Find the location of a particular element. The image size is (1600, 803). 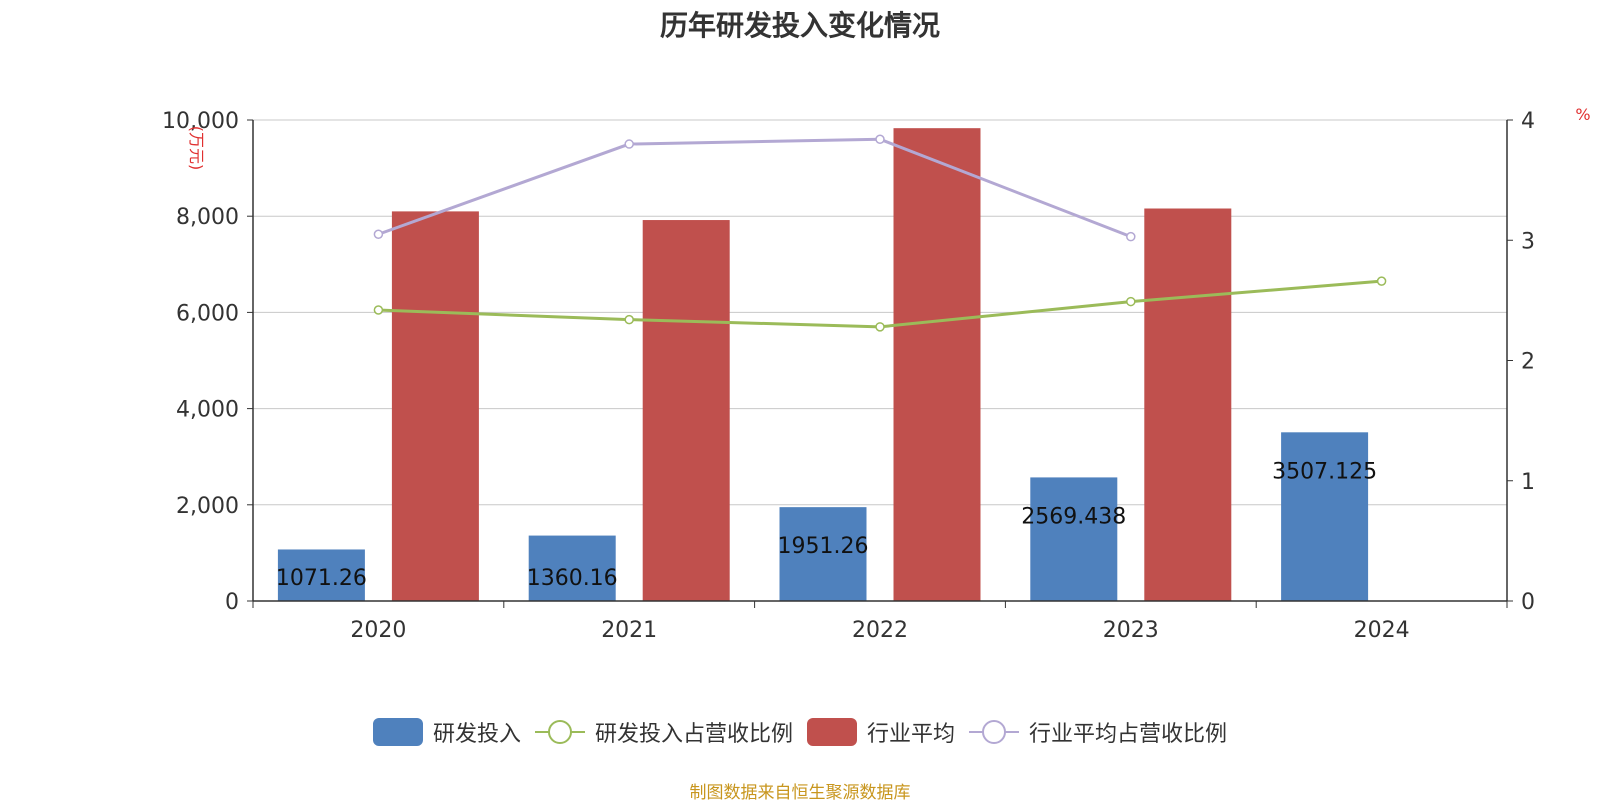

legend-label-industry: 行业平均 is located at coordinates (911, 734).